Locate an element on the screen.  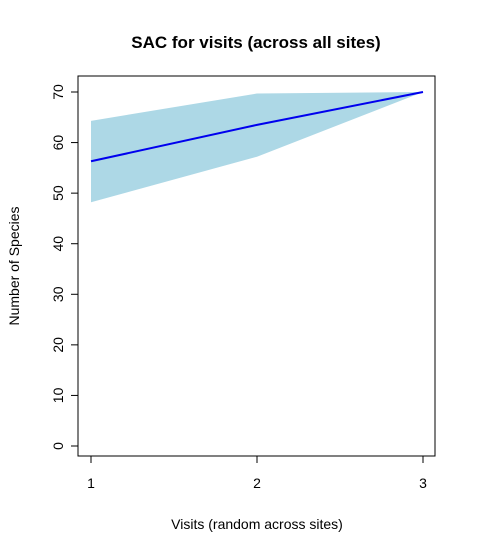
confidence-band is located at coordinates (257, 147).